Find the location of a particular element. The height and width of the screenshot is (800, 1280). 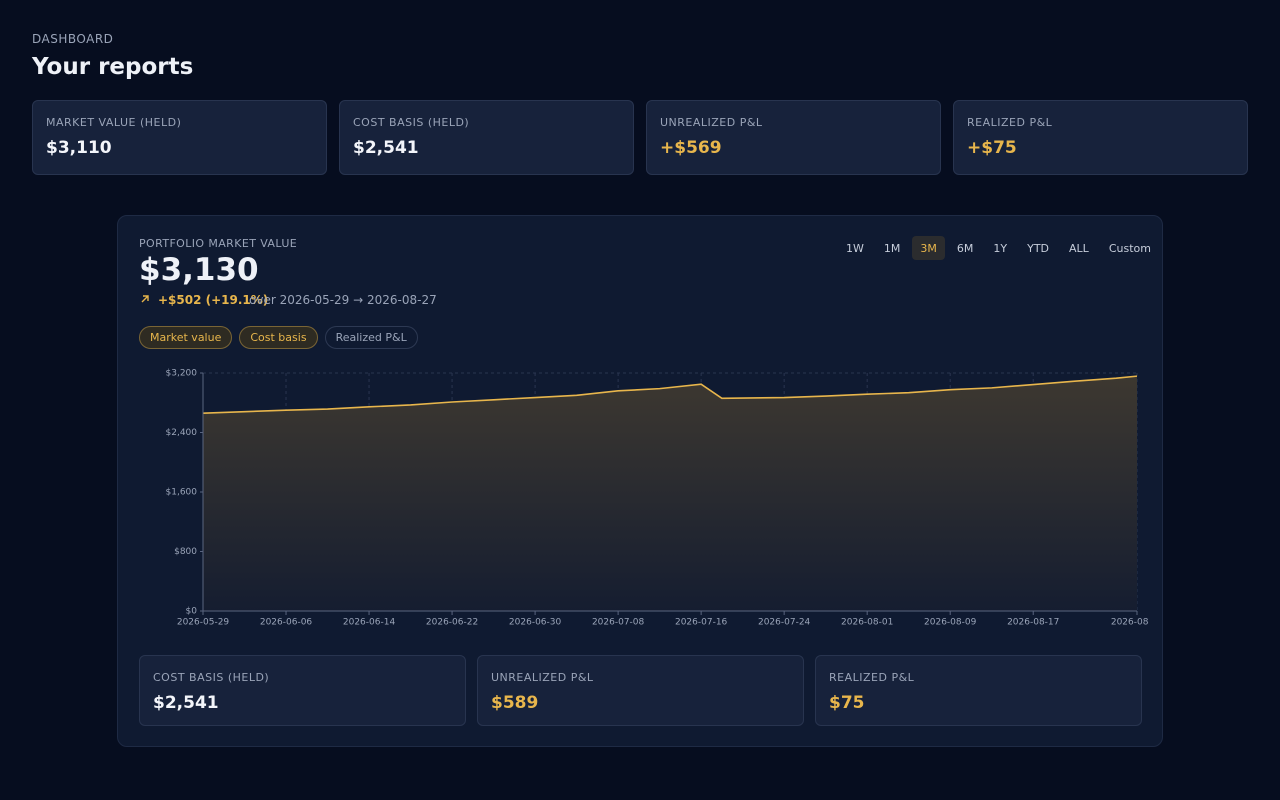

x-tick-label: 2026-06-30 is located at coordinates (535, 623).